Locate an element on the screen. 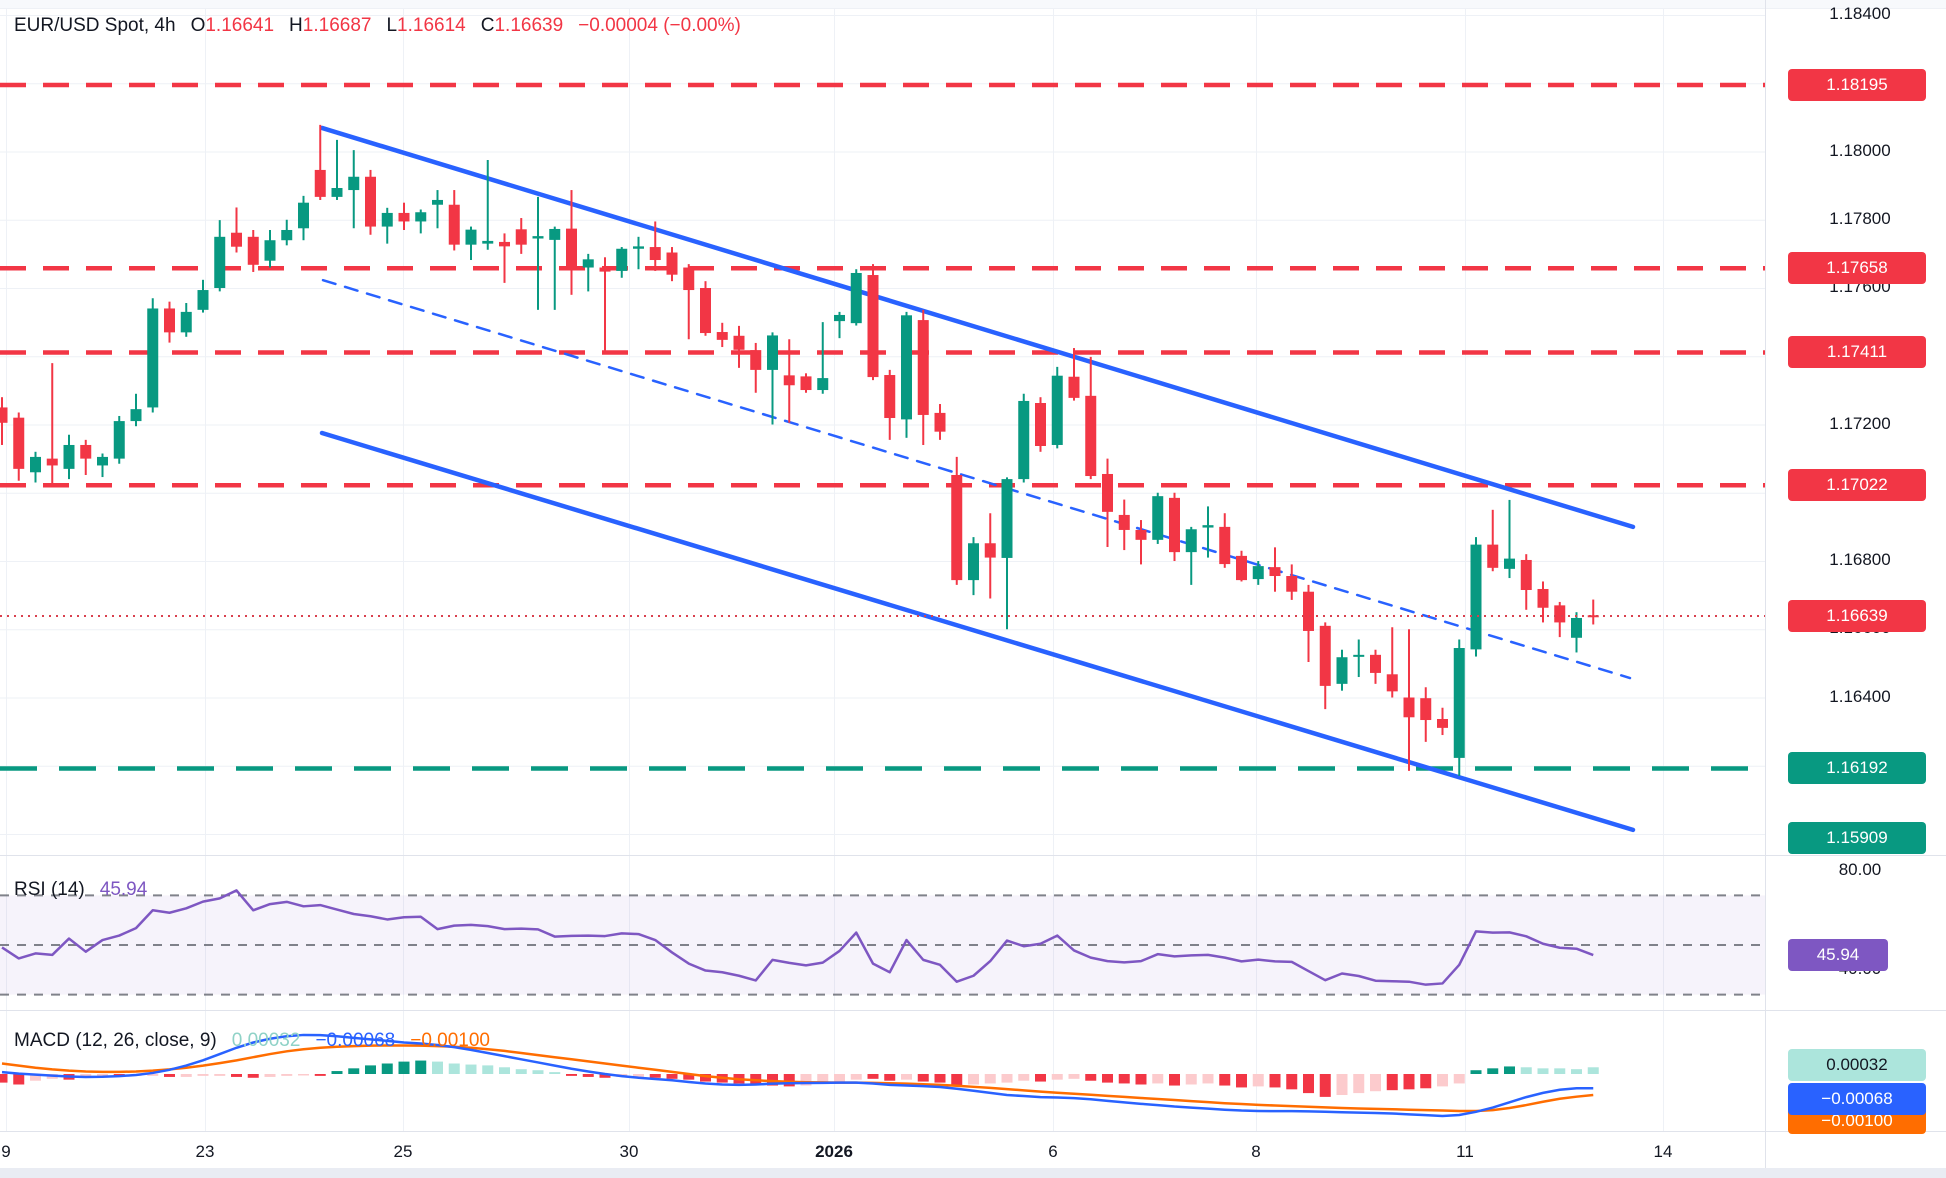 The width and height of the screenshot is (1946, 1178). price-axis-label: 1.17800 is located at coordinates (1860, 218).